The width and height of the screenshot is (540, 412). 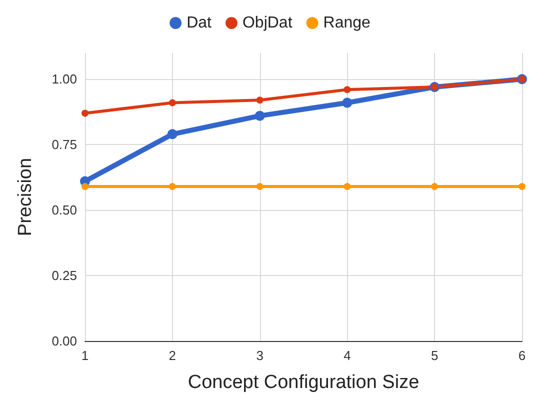 What do you see at coordinates (199, 23) in the screenshot?
I see `legend-label: Dat` at bounding box center [199, 23].